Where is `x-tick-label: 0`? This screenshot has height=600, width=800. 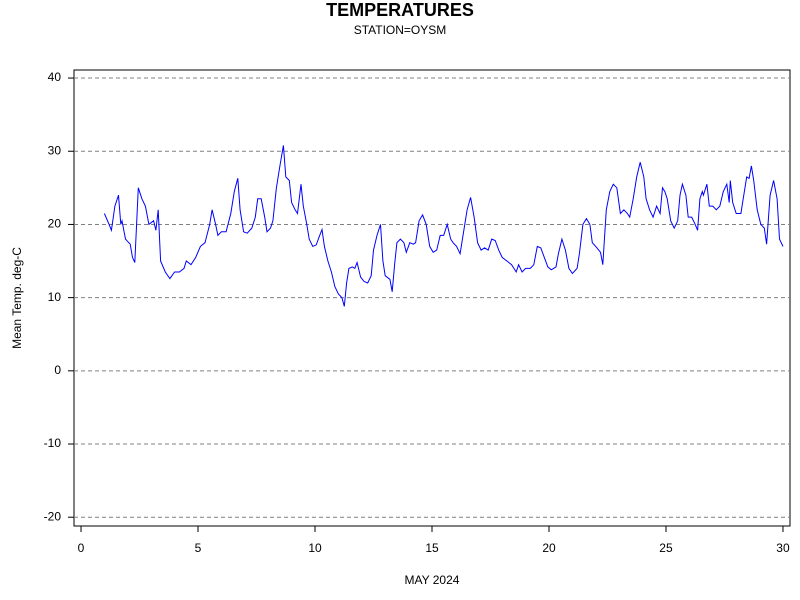 x-tick-label: 0 is located at coordinates (81, 548).